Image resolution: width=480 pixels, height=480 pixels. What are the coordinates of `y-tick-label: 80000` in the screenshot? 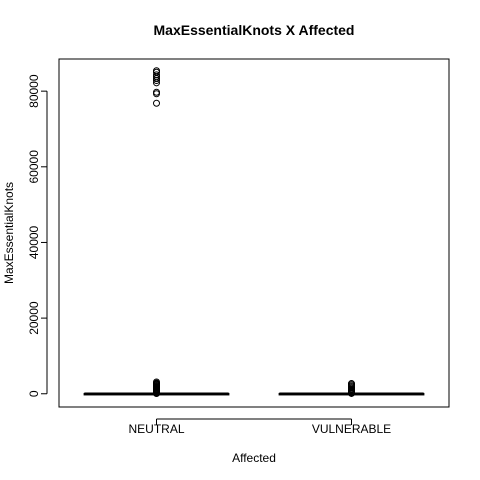 It's located at (34, 91).